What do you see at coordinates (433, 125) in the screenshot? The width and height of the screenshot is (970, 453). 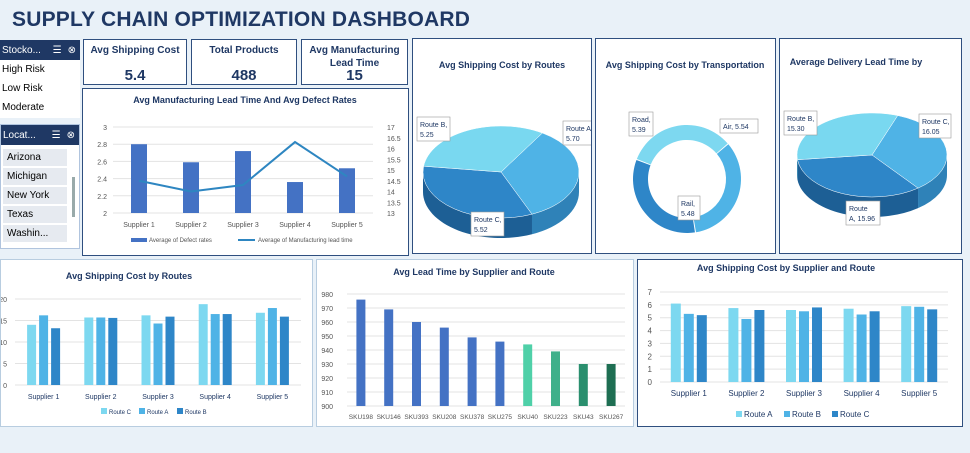 I see `pie-label: Route B,` at bounding box center [433, 125].